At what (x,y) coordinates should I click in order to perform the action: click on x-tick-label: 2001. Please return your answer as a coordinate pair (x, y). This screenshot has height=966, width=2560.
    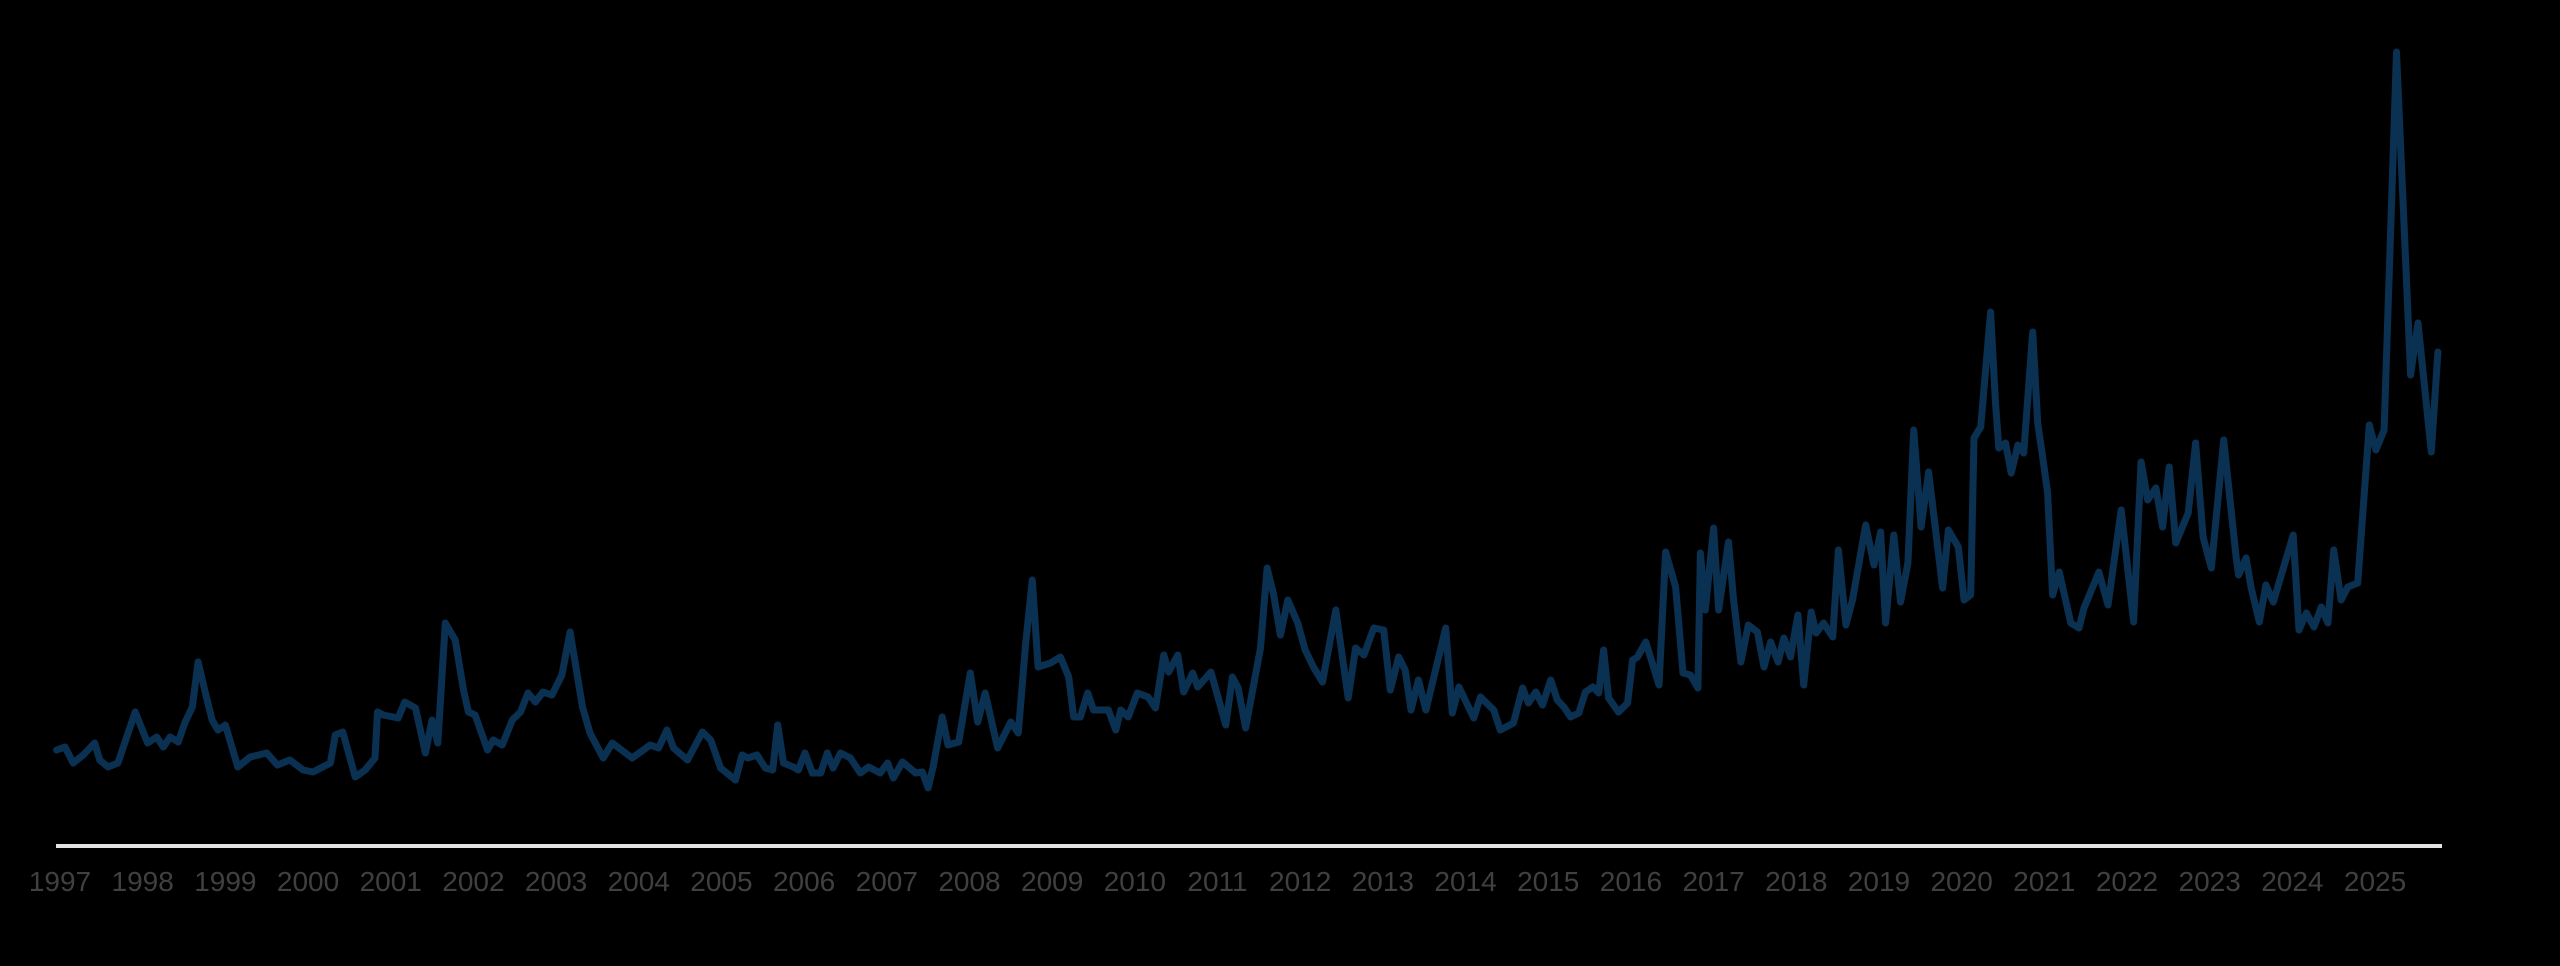
    Looking at the image, I should click on (391, 881).